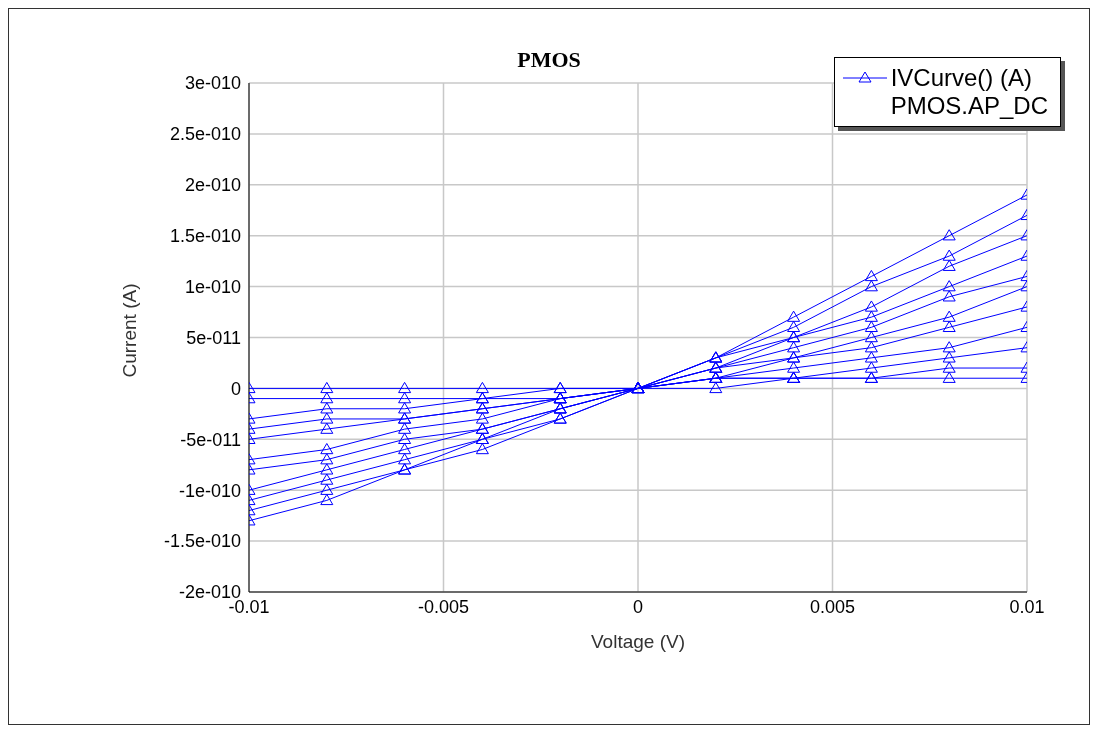  What do you see at coordinates (212, 185) in the screenshot?
I see `y-tick-label: 2e-010` at bounding box center [212, 185].